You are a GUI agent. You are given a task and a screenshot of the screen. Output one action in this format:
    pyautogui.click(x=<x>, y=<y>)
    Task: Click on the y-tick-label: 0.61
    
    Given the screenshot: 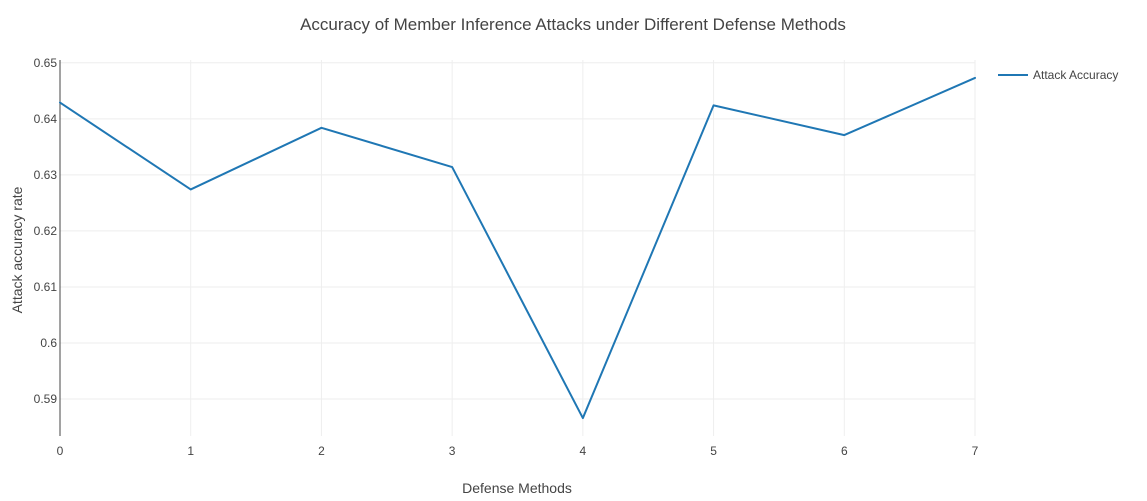 What is the action you would take?
    pyautogui.click(x=46, y=287)
    